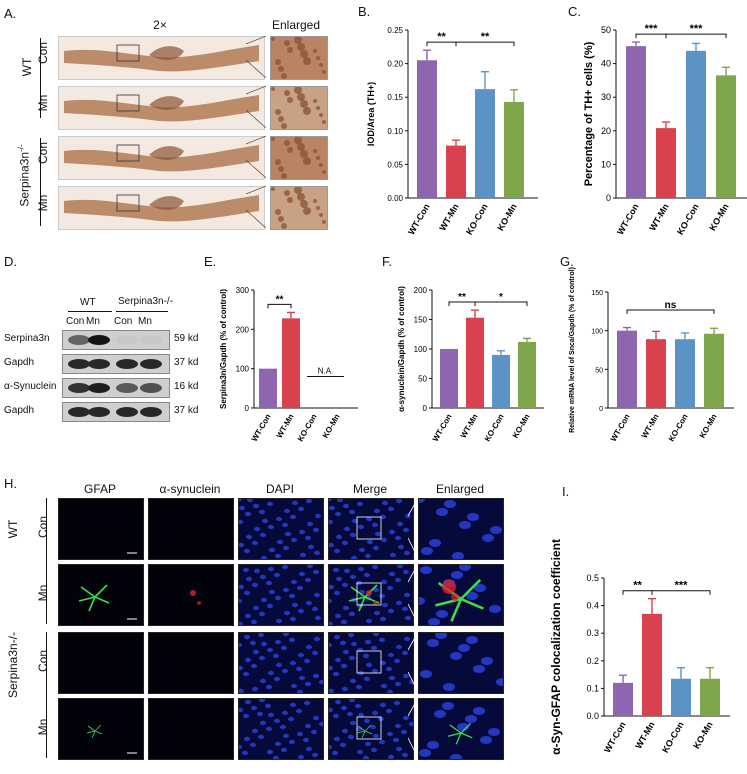 This screenshot has width=747, height=774. What do you see at coordinates (88, 302) in the screenshot?
I see `wb-group-wt: WT` at bounding box center [88, 302].